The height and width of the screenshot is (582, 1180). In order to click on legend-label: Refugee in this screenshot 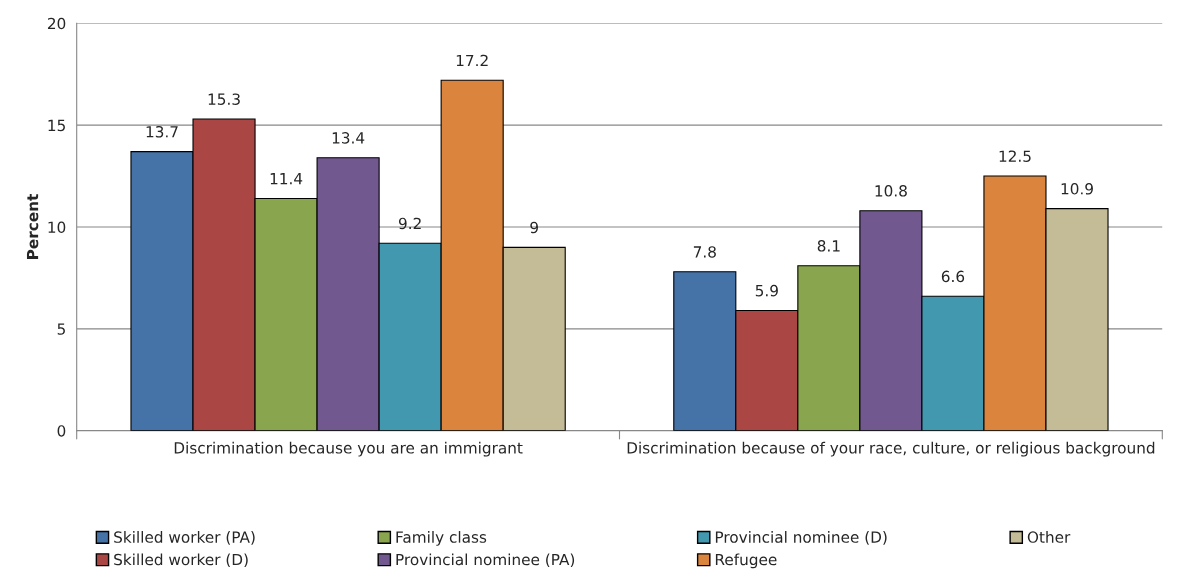, I will do `click(746, 561)`.